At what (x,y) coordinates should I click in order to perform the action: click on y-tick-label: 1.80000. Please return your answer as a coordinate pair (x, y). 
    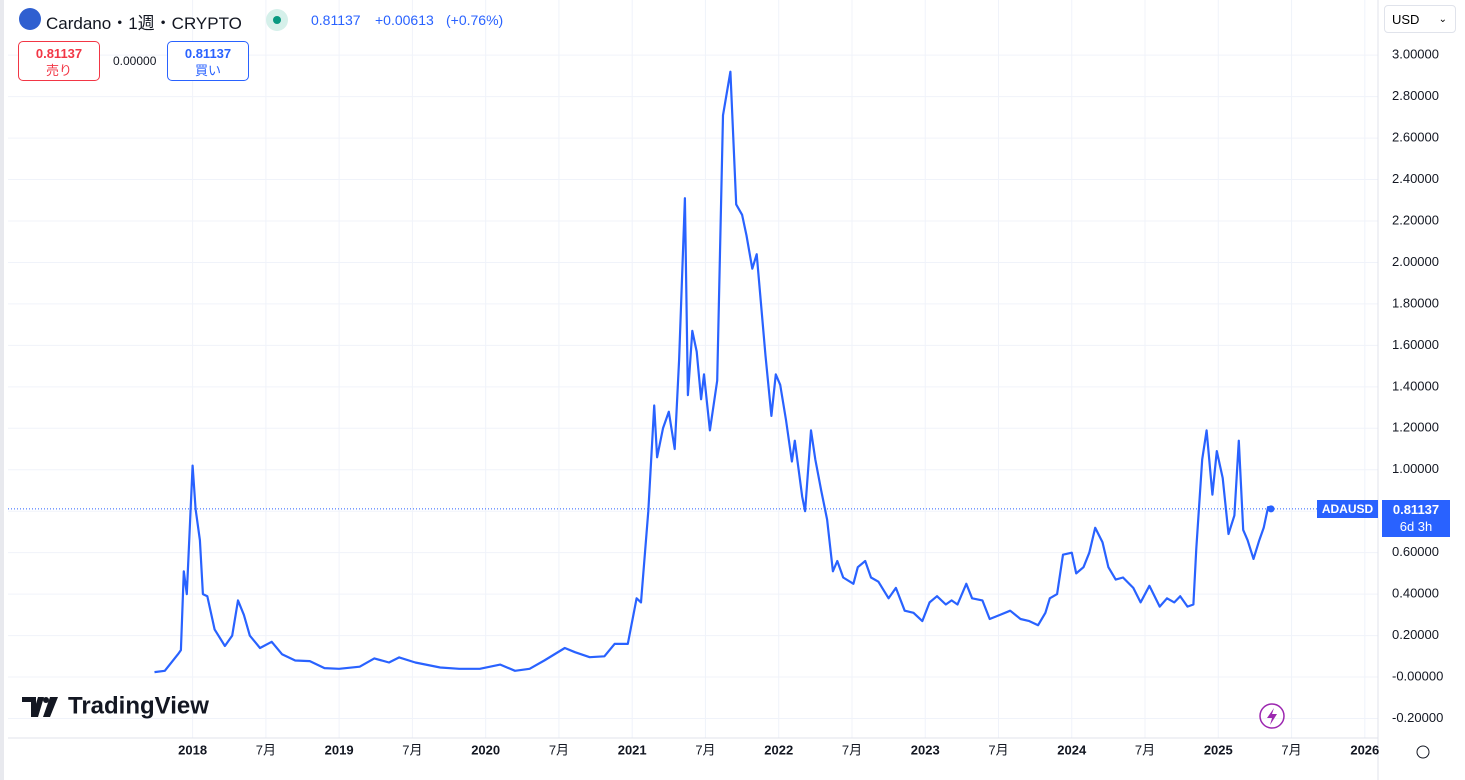
    Looking at the image, I should click on (1415, 302).